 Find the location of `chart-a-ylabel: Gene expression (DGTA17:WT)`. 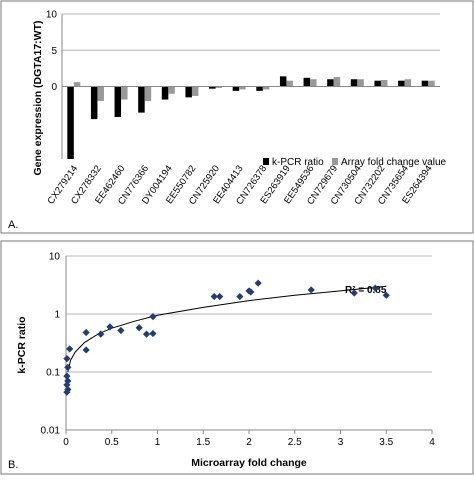

chart-a-ylabel: Gene expression (DGTA17:WT) is located at coordinates (38, 98).